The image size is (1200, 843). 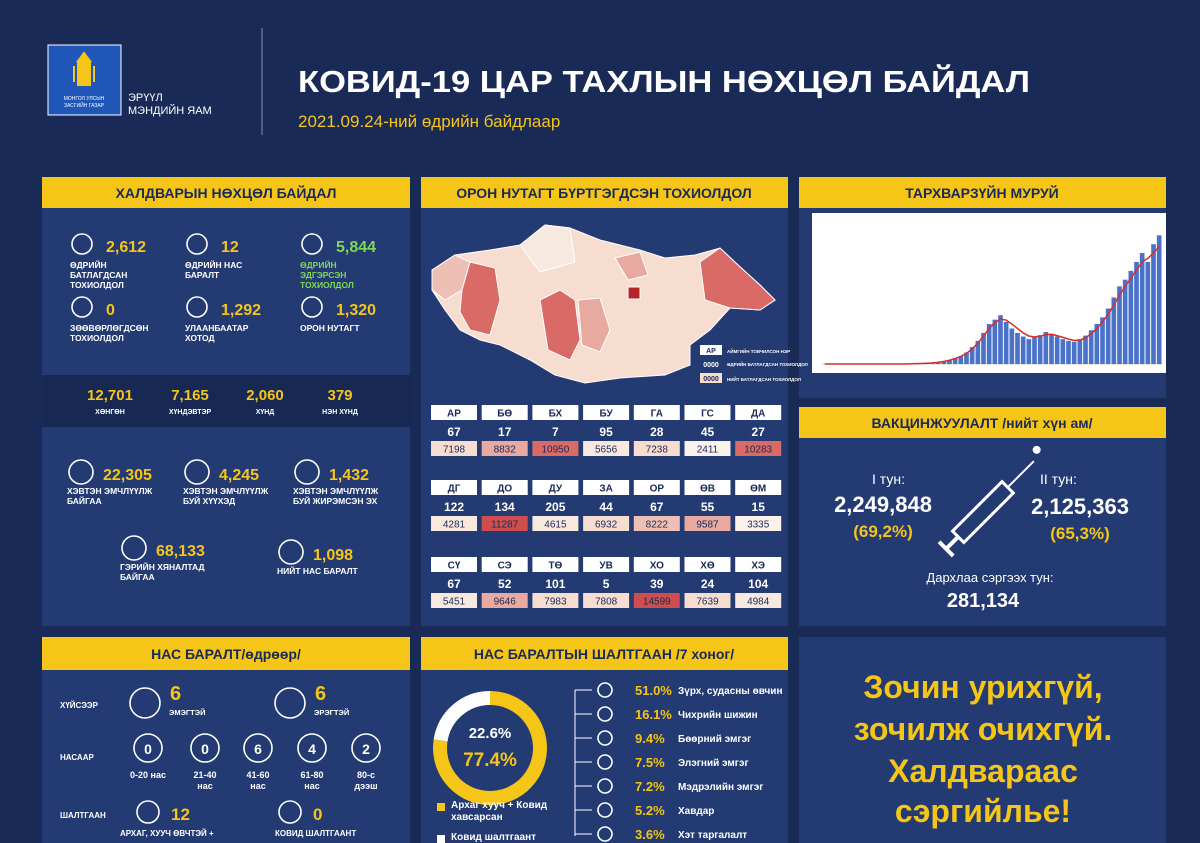 What do you see at coordinates (556, 489) in the screenshot?
I see `province-code: ДУ` at bounding box center [556, 489].